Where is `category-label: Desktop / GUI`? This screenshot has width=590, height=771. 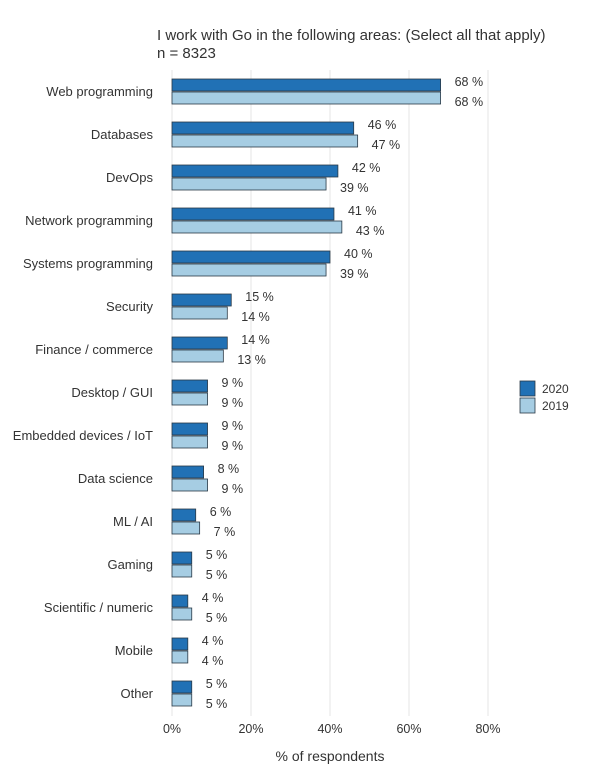
category-label: Desktop / GUI is located at coordinates (112, 392).